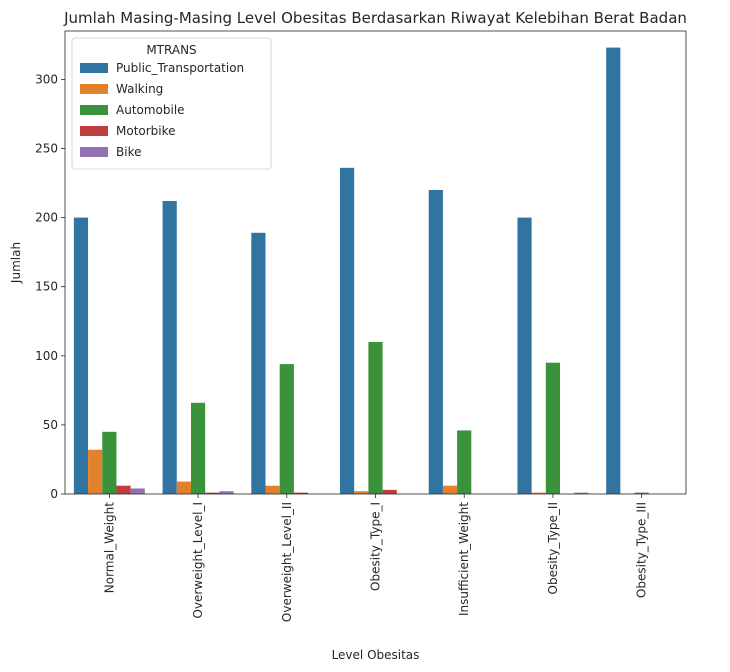  What do you see at coordinates (450, 489) in the screenshot?
I see `bar-walking-insufficient-weight` at bounding box center [450, 489].